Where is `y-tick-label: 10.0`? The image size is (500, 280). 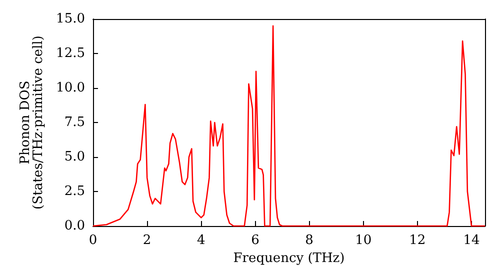 y-tick-label: 10.0 is located at coordinates (70, 88).